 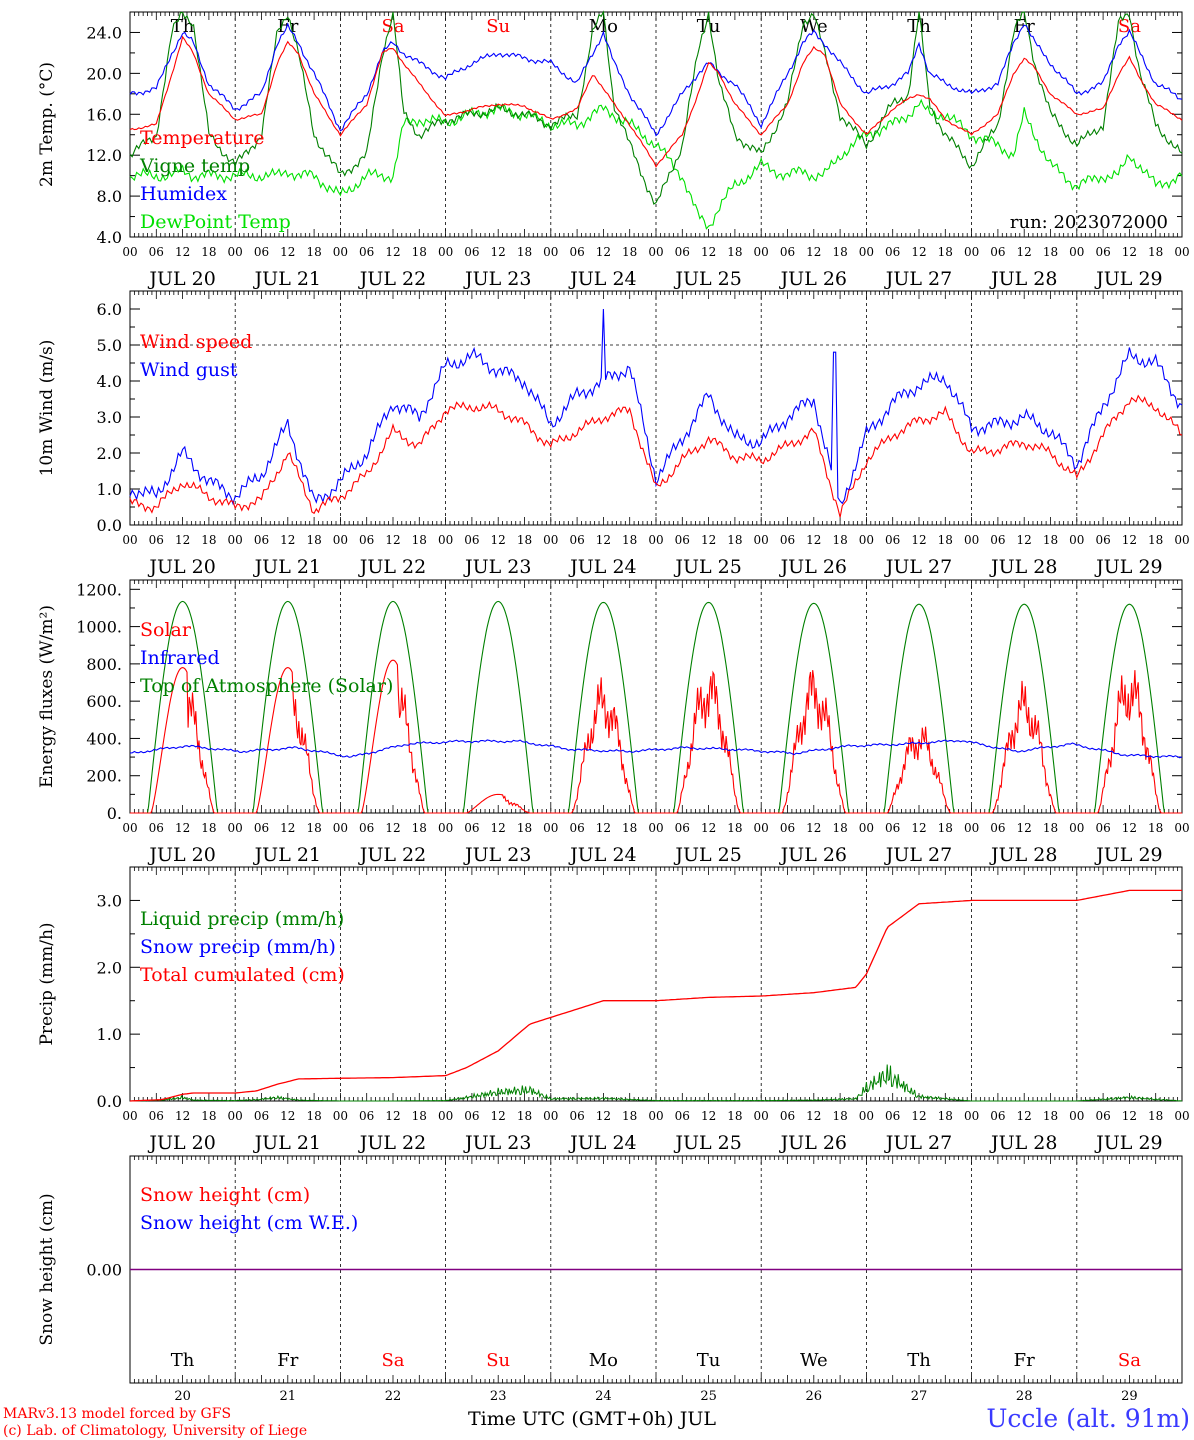 I want to click on series-dewpoint-temp, so click(x=656, y=164).